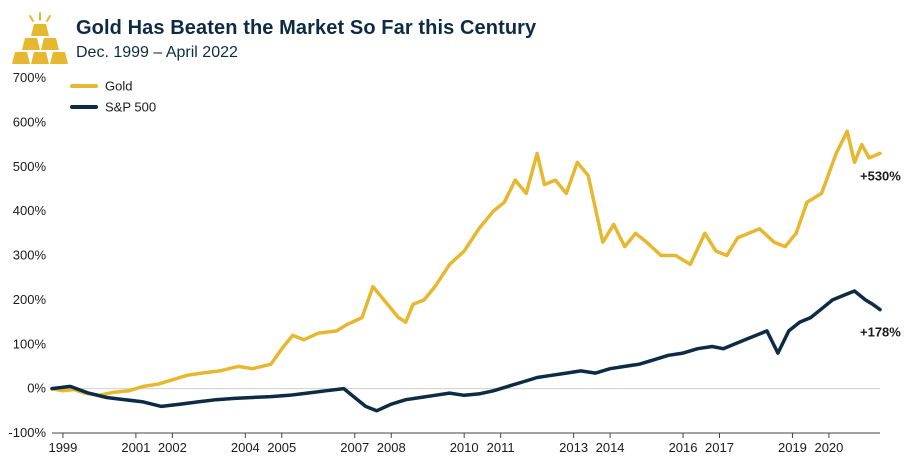 The height and width of the screenshot is (463, 908). I want to click on legend: Gold S&P 500, so click(113, 97).